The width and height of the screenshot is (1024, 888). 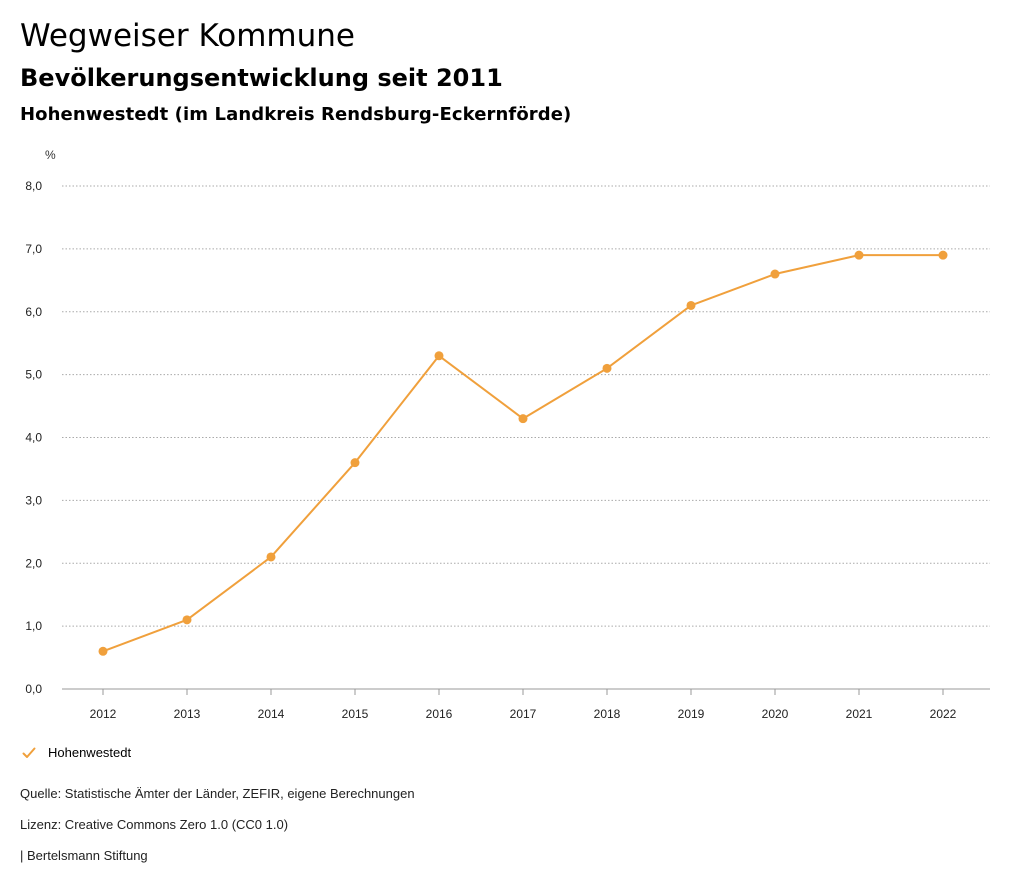 What do you see at coordinates (775, 714) in the screenshot?
I see `x-tick-label: 2020` at bounding box center [775, 714].